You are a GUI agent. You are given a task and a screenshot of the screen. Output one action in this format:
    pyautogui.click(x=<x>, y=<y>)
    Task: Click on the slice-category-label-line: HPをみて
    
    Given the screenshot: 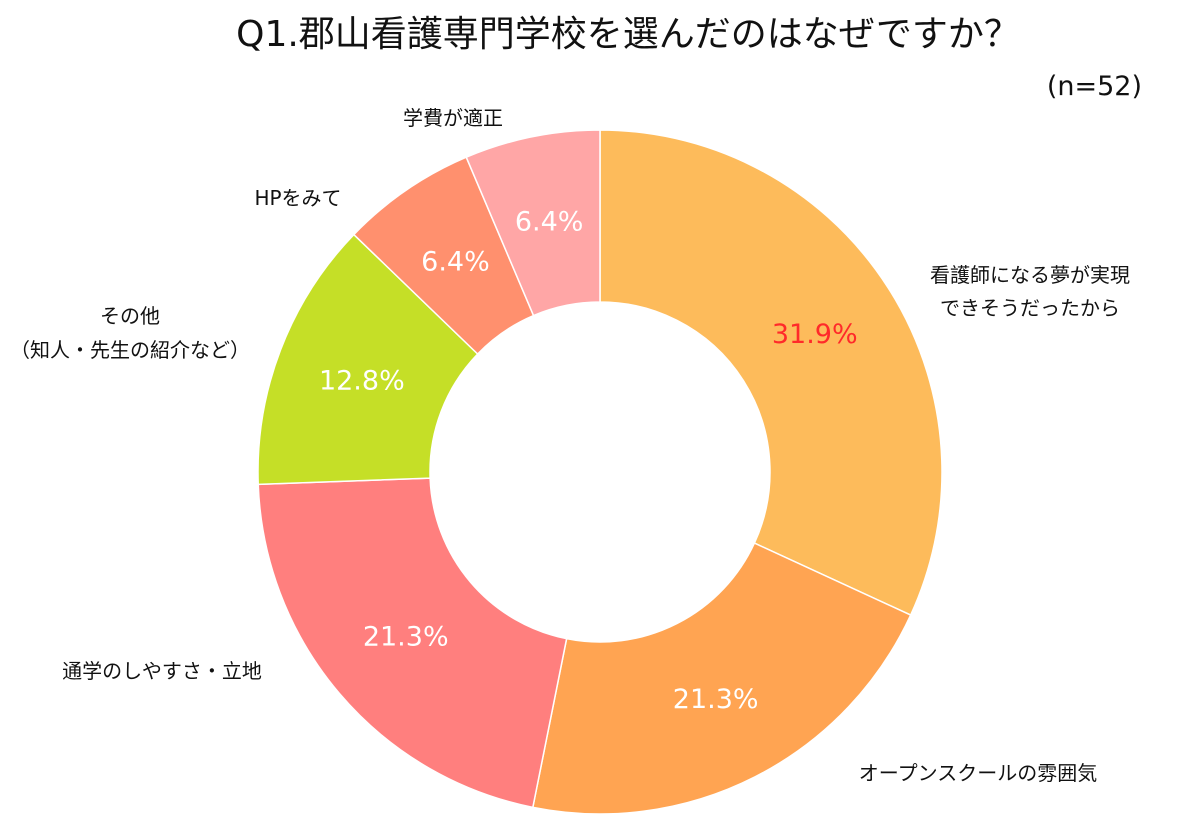 What is the action you would take?
    pyautogui.click(x=297, y=198)
    